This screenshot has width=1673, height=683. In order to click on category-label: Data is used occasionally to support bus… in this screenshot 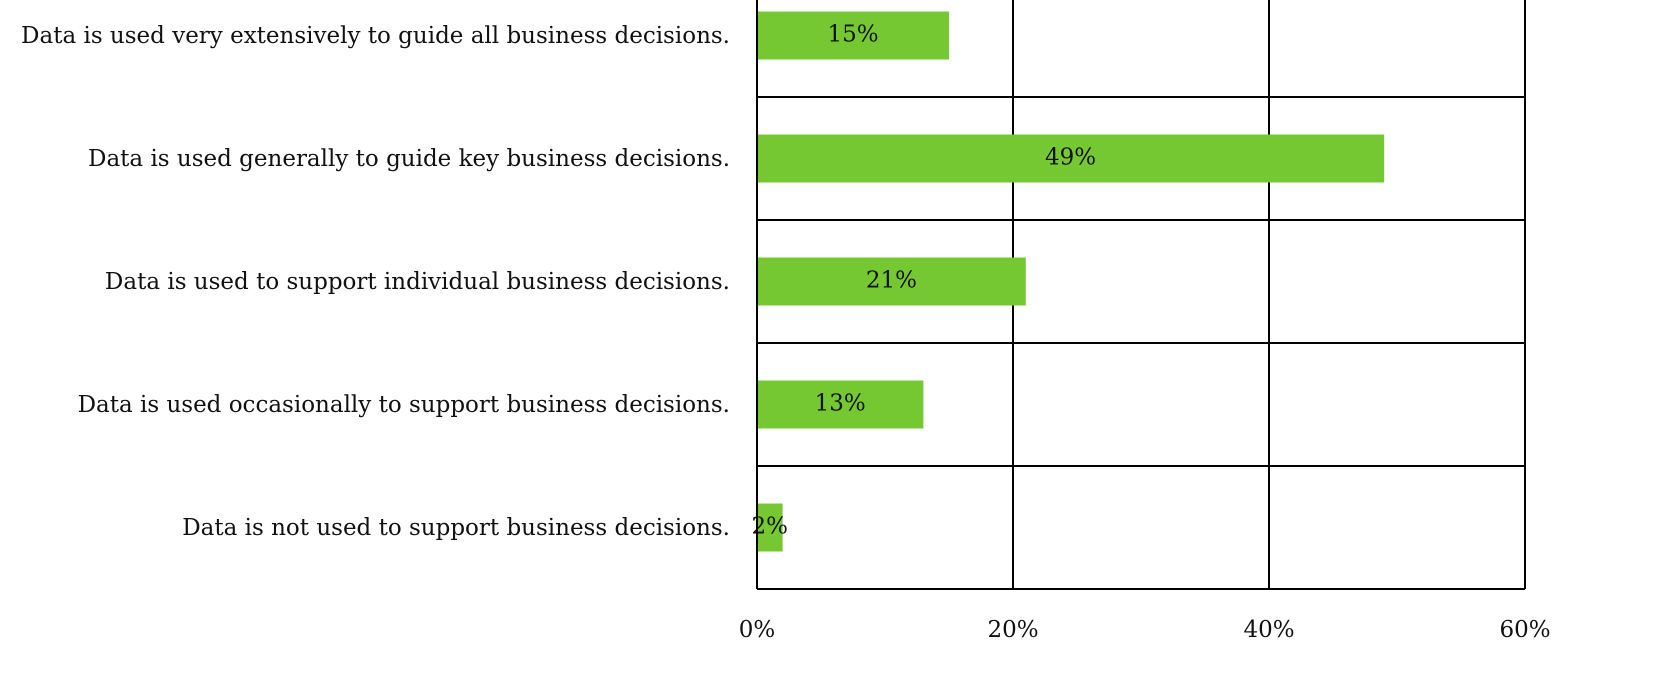, I will do `click(403, 404)`.